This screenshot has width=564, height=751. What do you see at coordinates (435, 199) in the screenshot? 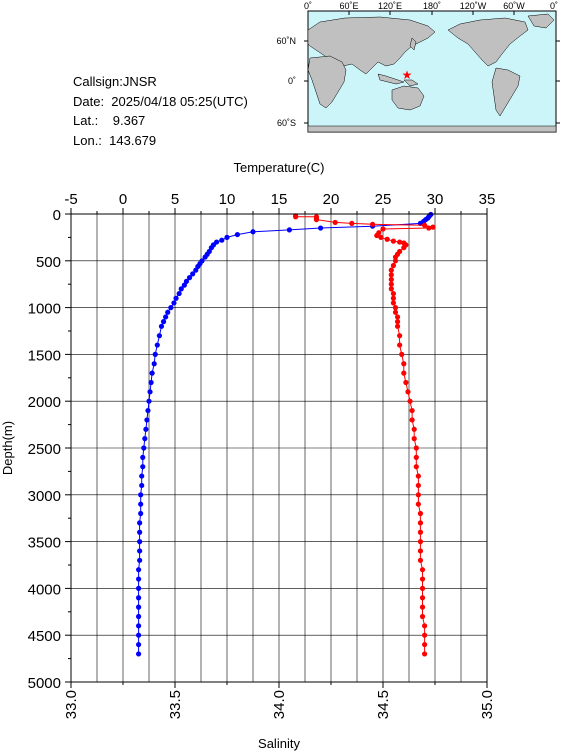
I see `top-tick-label: 30` at bounding box center [435, 199].